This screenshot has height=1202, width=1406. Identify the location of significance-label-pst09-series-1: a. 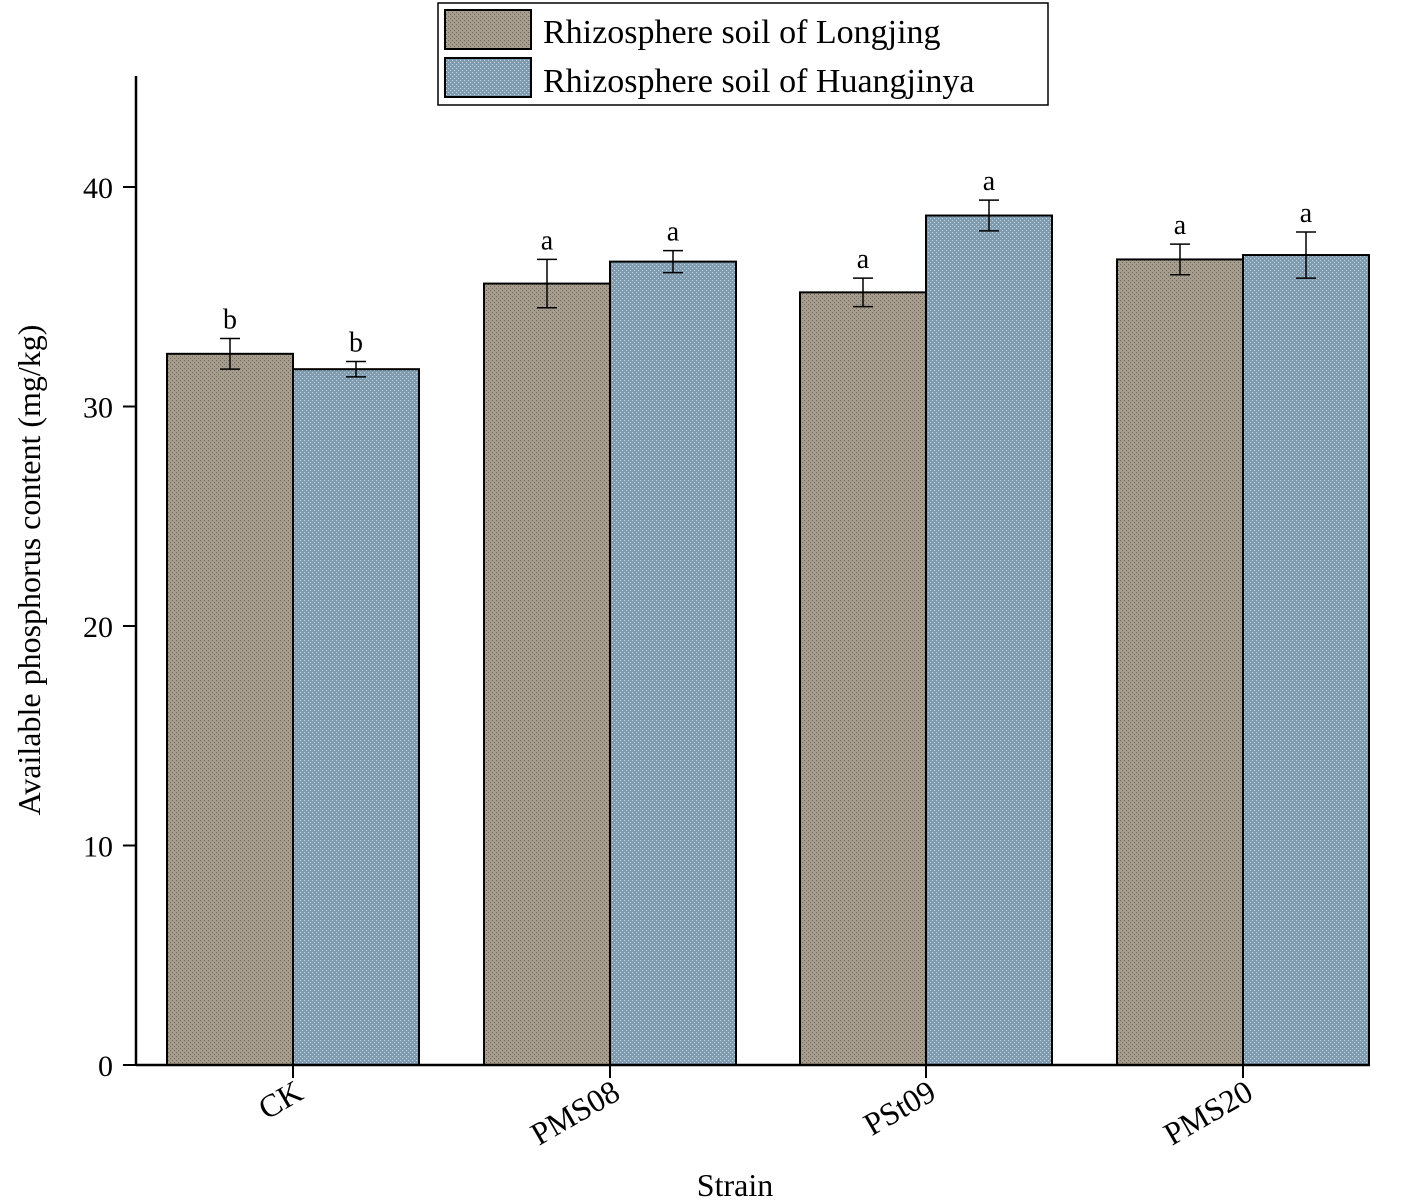
(989, 181).